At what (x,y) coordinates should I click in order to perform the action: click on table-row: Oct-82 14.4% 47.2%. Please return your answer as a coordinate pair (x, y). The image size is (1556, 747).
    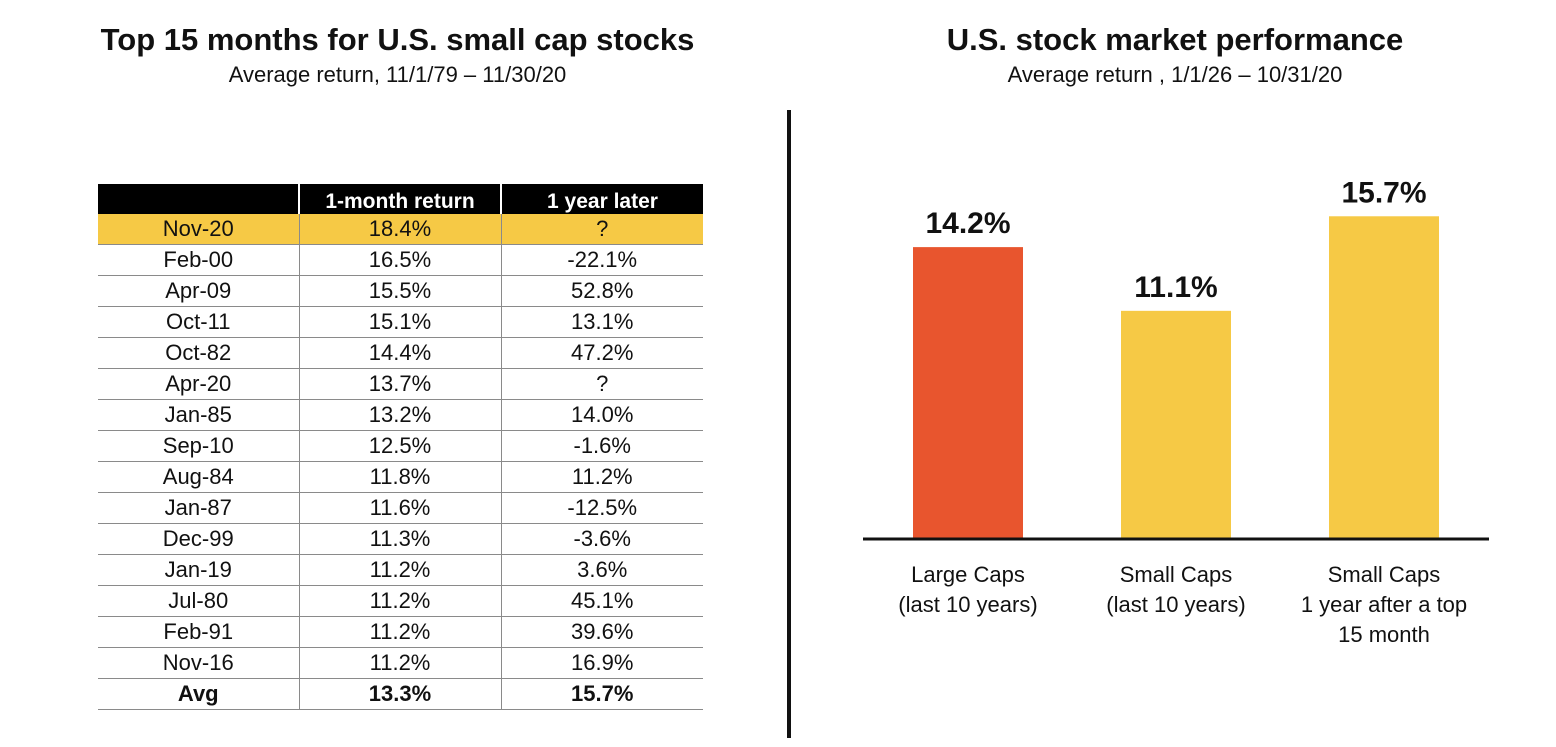
    Looking at the image, I should click on (400, 353).